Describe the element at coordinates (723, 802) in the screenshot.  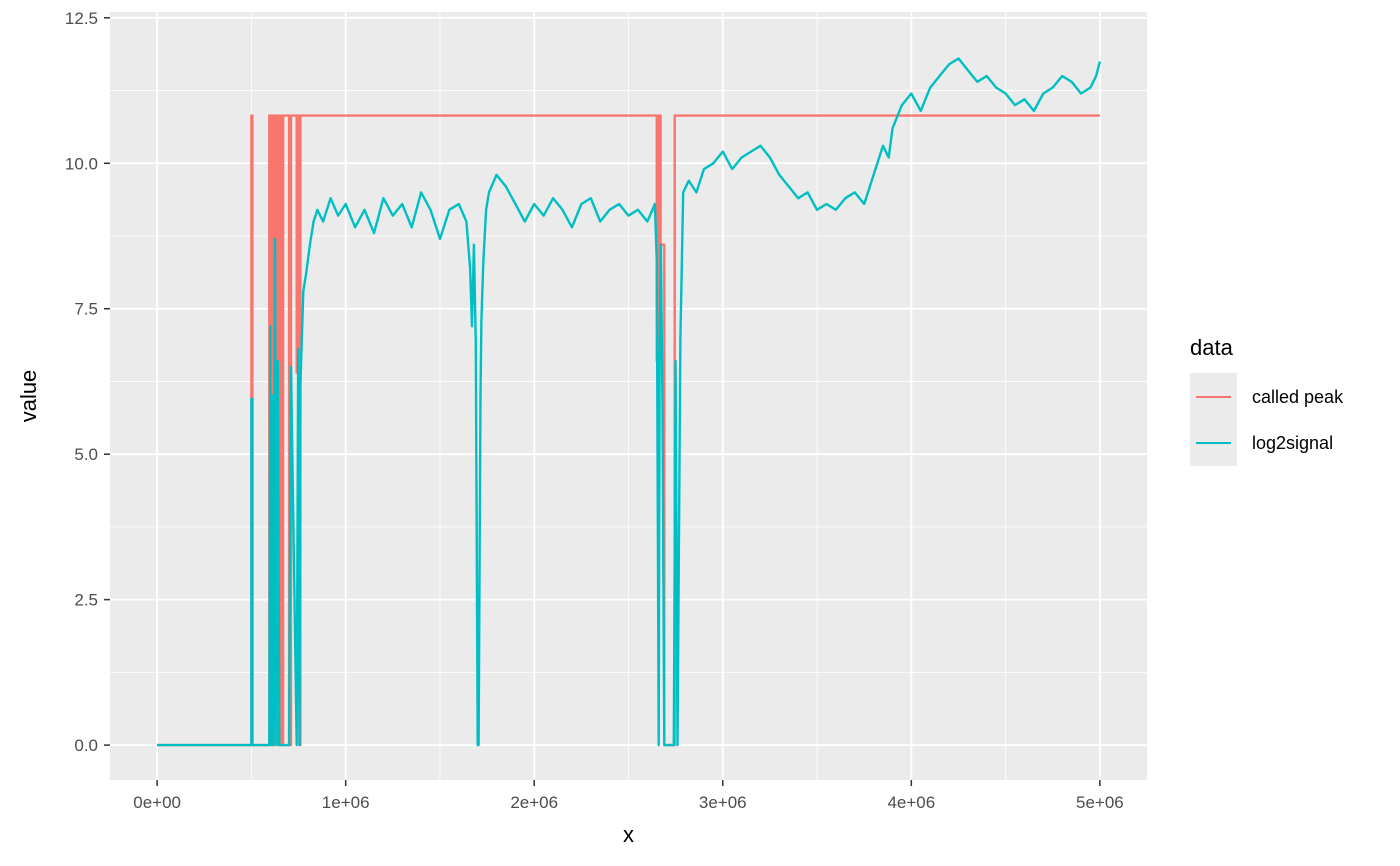
I see `x-tick-label: 3e+06` at that location.